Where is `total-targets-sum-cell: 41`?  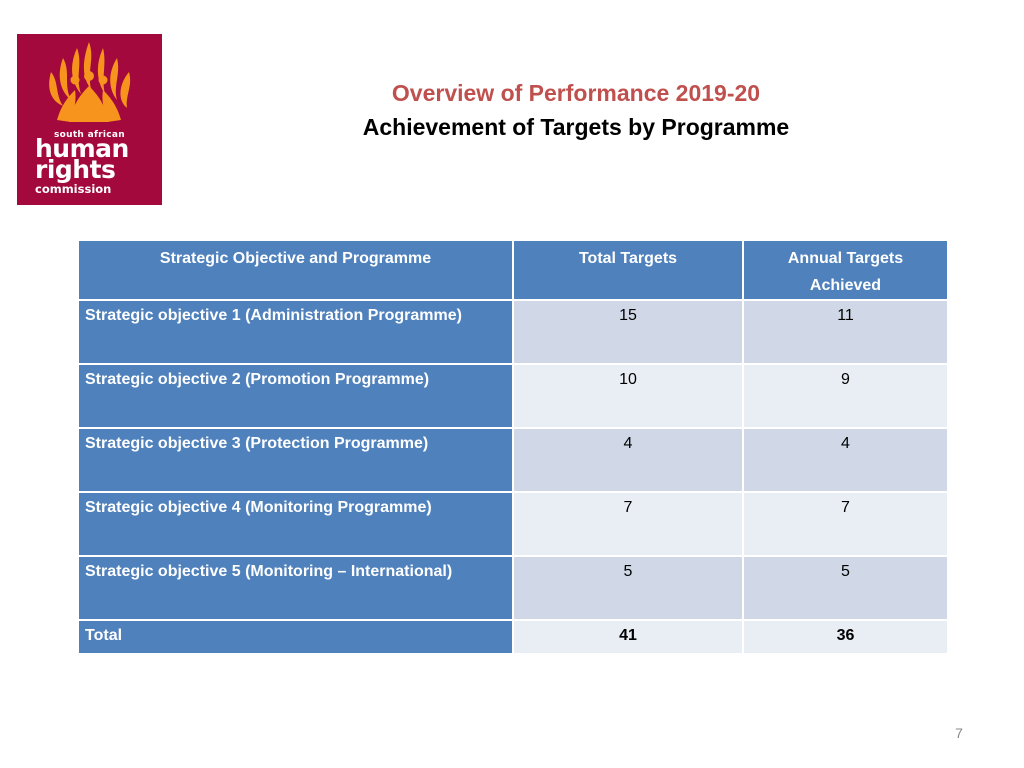
total-targets-sum-cell: 41 is located at coordinates (628, 637).